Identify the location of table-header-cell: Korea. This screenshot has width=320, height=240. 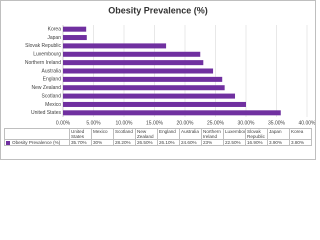
(300, 134).